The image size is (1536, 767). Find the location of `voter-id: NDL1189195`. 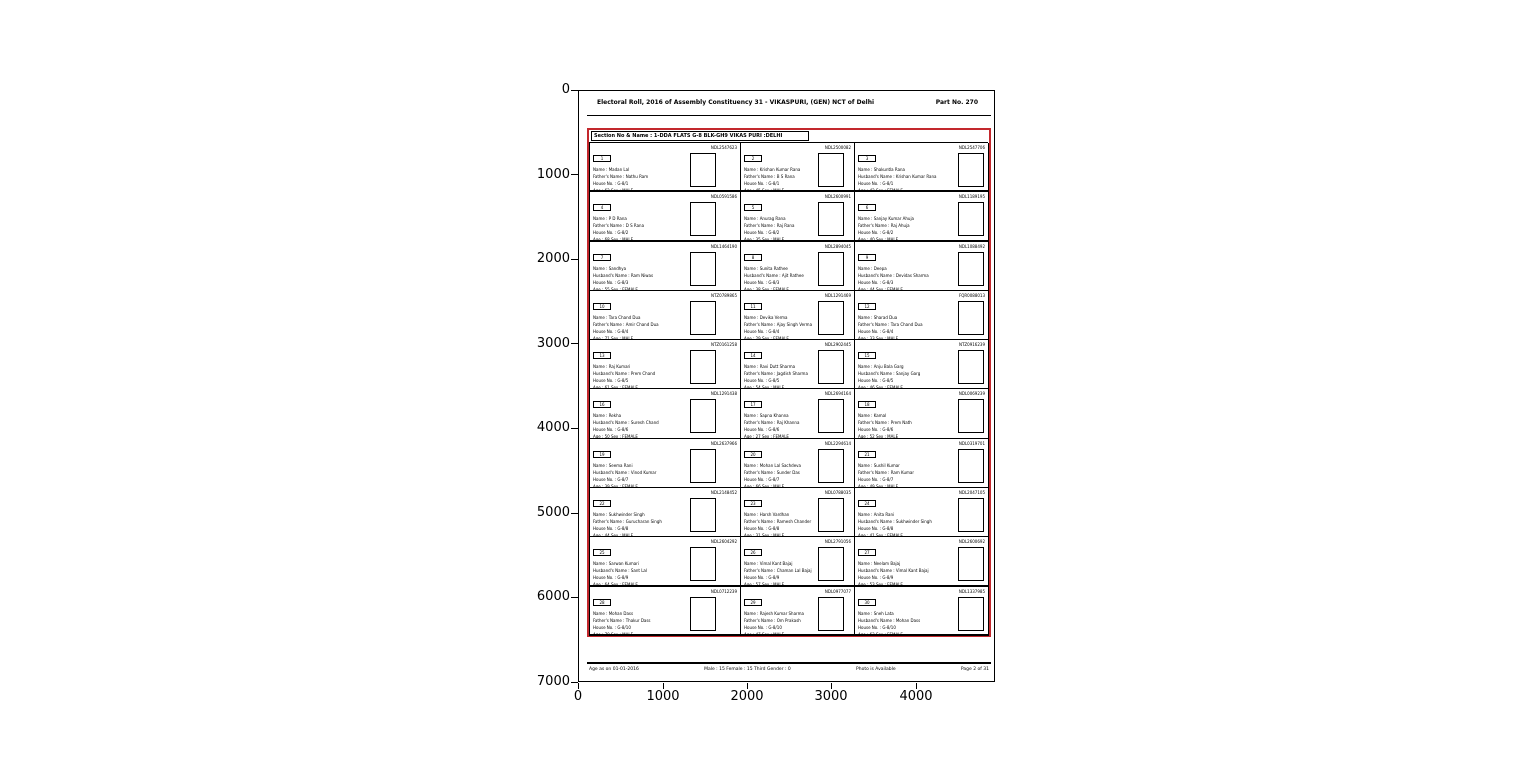

voter-id: NDL1189195 is located at coordinates (971, 197).